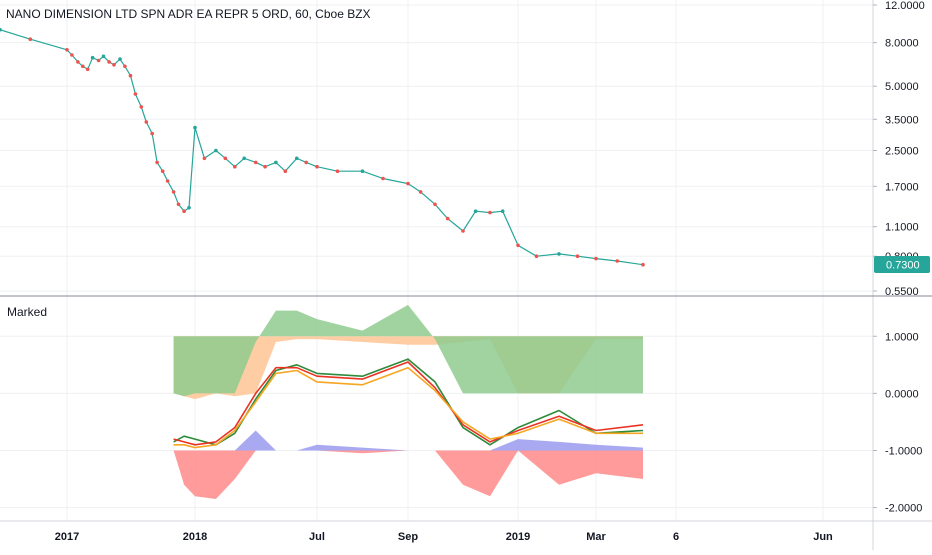 The width and height of the screenshot is (932, 555). Describe the element at coordinates (902, 228) in the screenshot. I see `price-tick-label: 1.1000` at that location.